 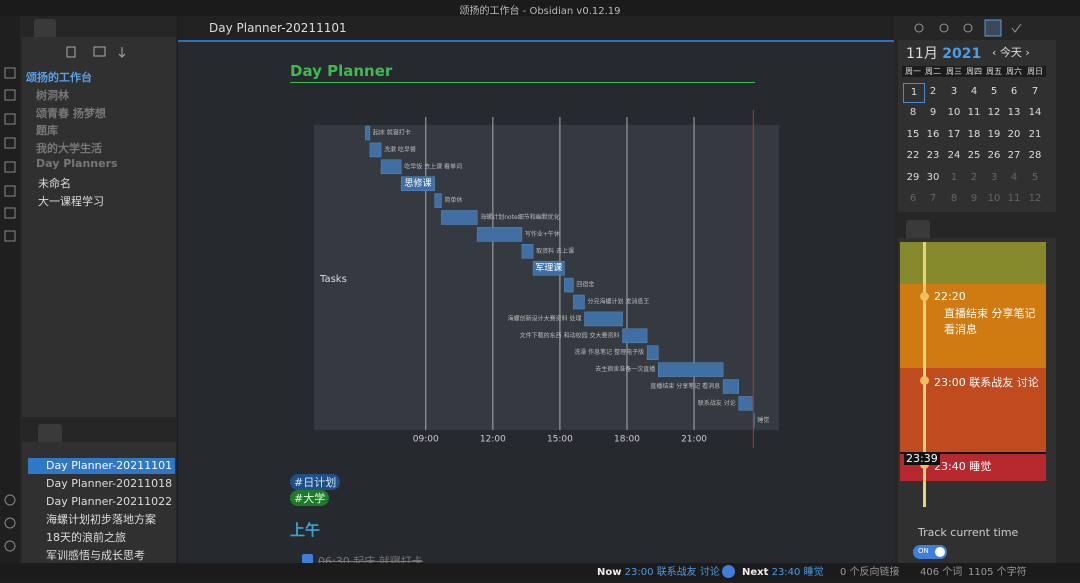 I want to click on planner-tab, so click(x=918, y=229).